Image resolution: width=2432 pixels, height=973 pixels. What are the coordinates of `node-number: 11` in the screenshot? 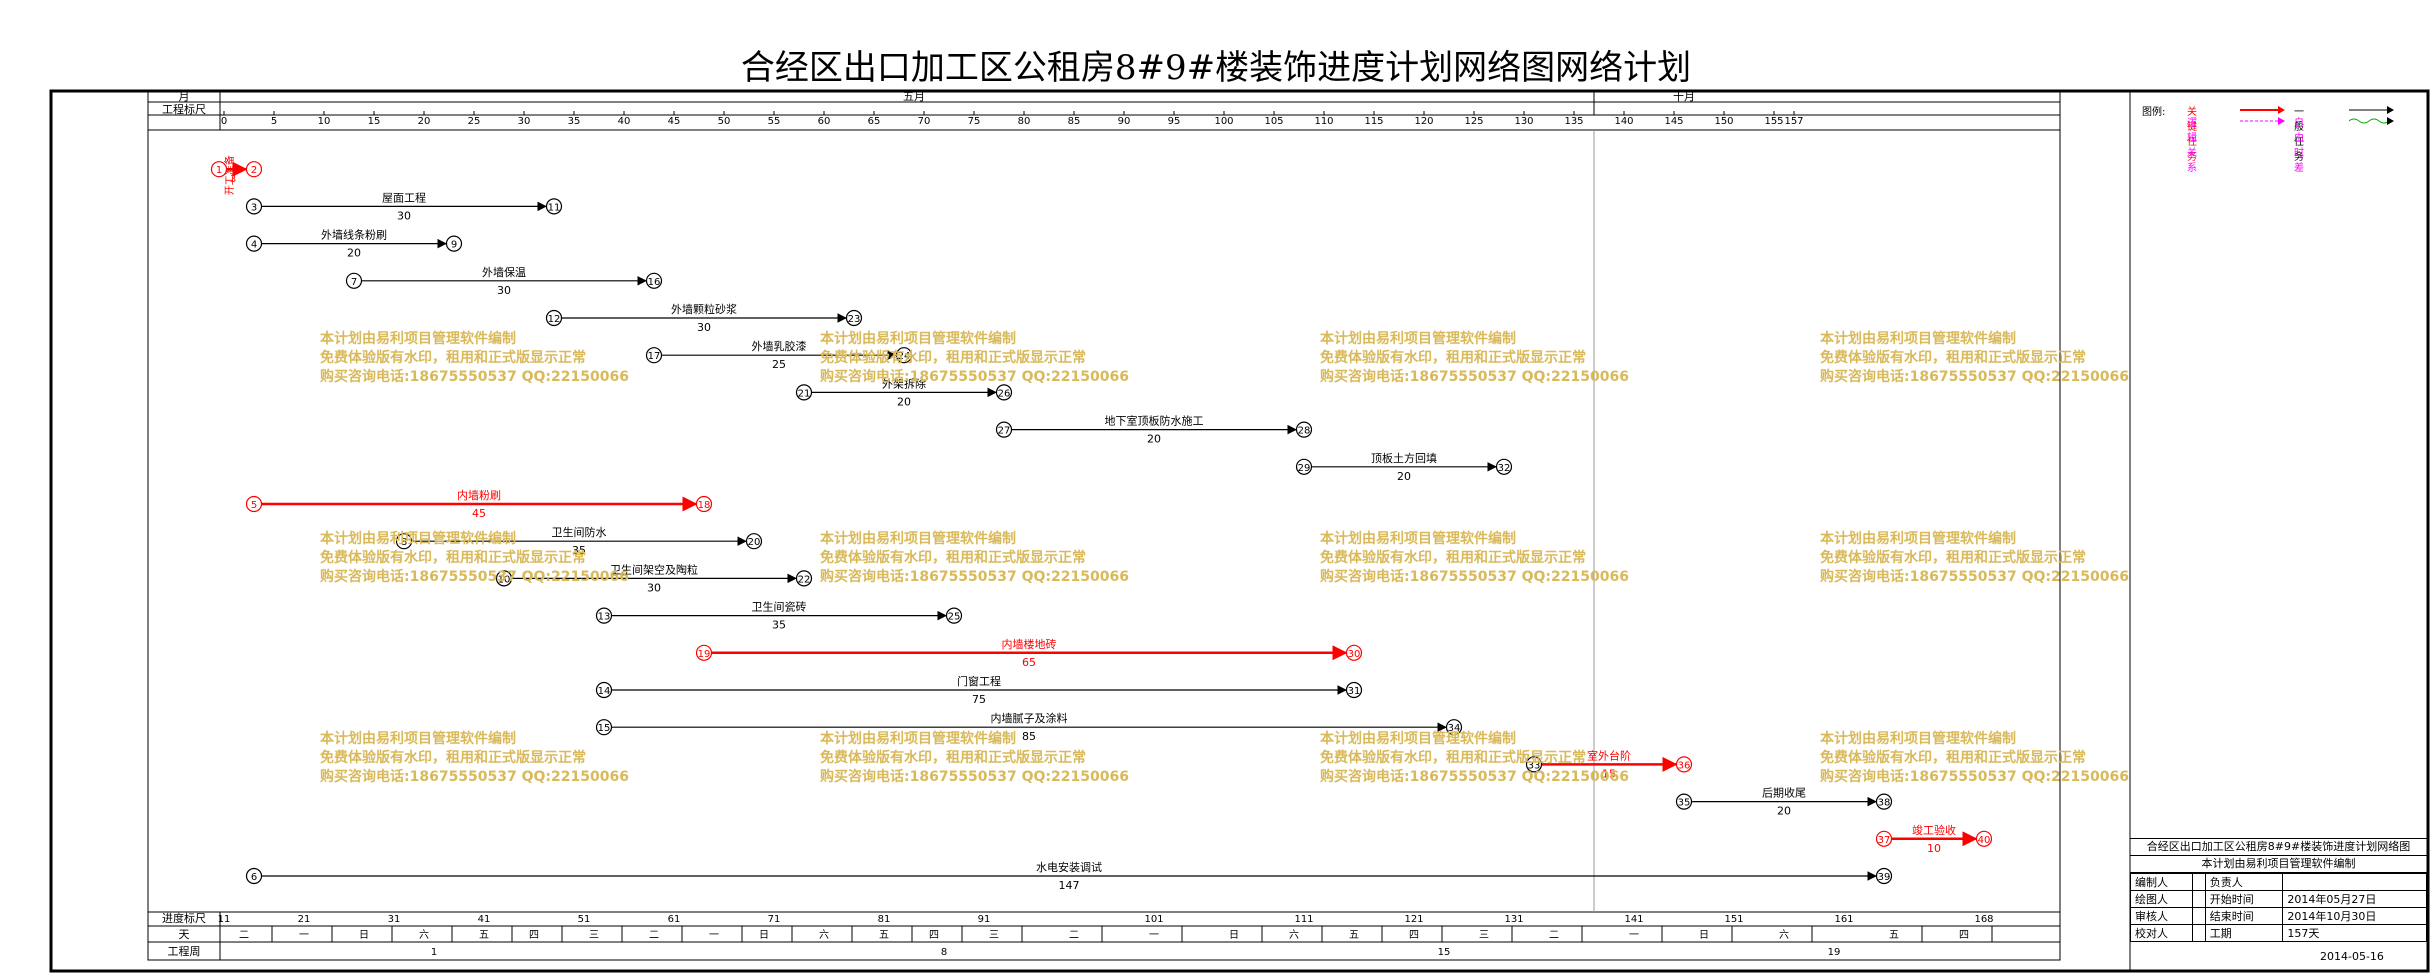 It's located at (554, 207).